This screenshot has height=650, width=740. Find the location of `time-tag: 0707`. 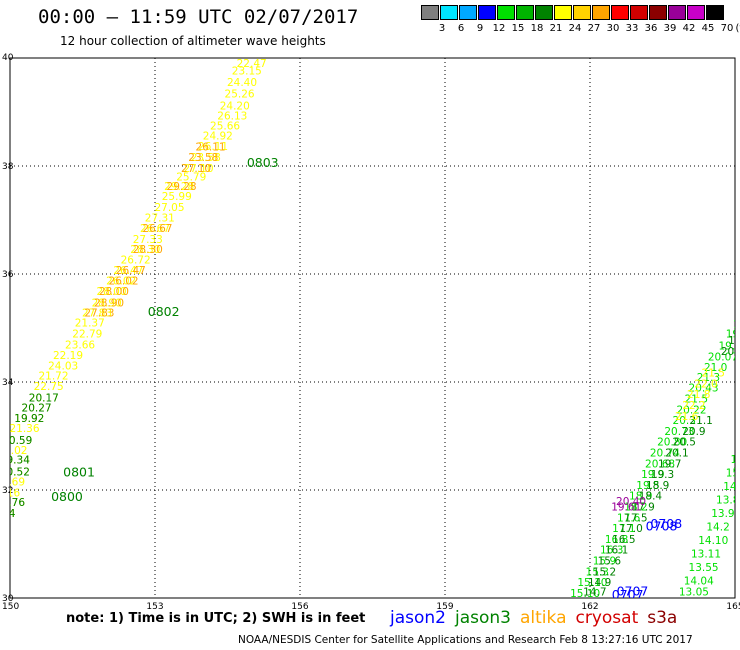

time-tag: 0707 is located at coordinates (633, 590).